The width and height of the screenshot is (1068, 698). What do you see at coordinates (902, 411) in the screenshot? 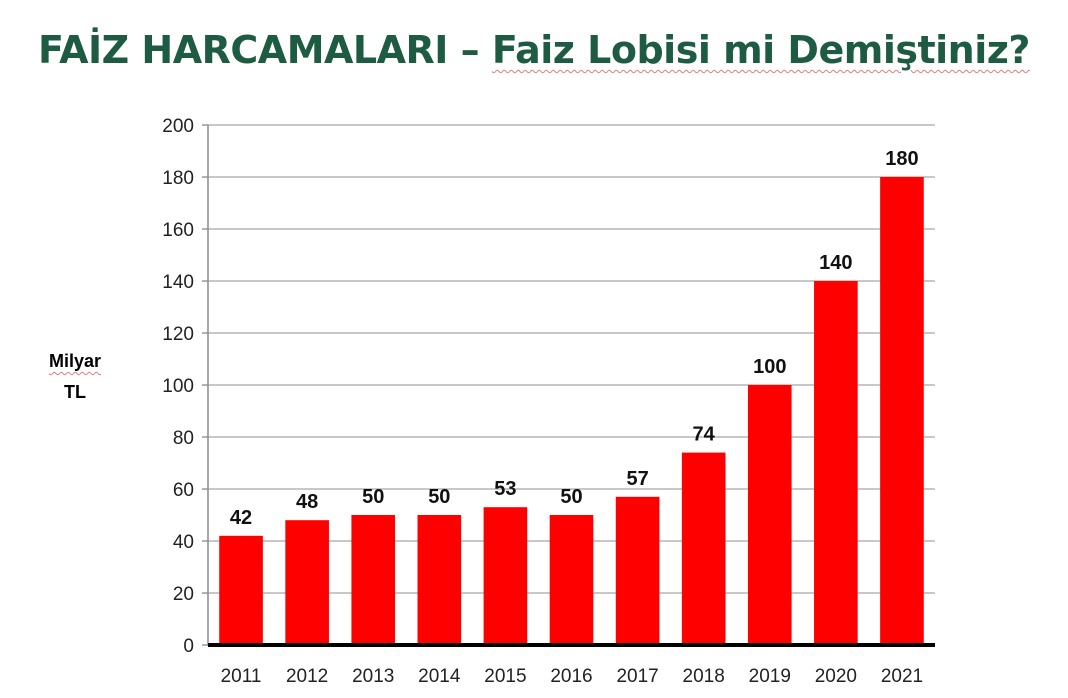
I see `bar-2021` at bounding box center [902, 411].